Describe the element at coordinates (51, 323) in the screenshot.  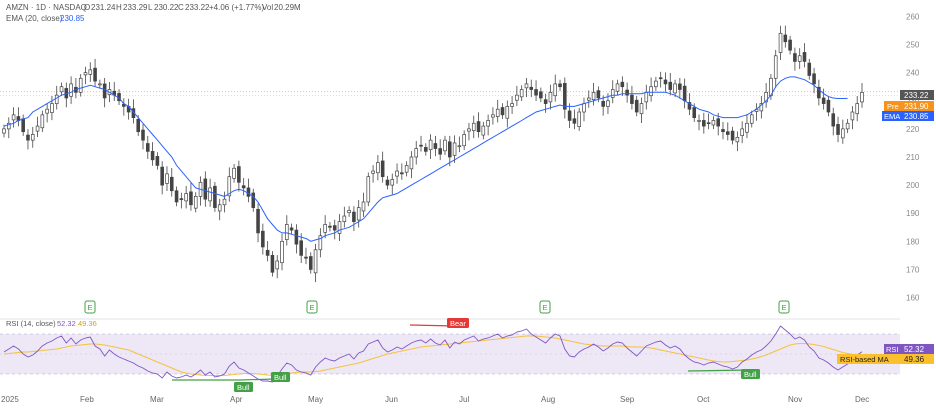
I see `rsi-legend: RSI (14, close) 52.32 49.36` at that location.